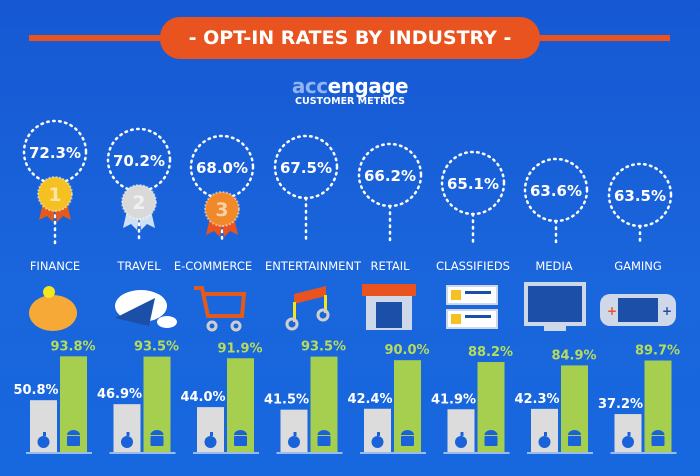  What do you see at coordinates (573, 355) in the screenshot?
I see `android-value-label: 84.9%` at bounding box center [573, 355].